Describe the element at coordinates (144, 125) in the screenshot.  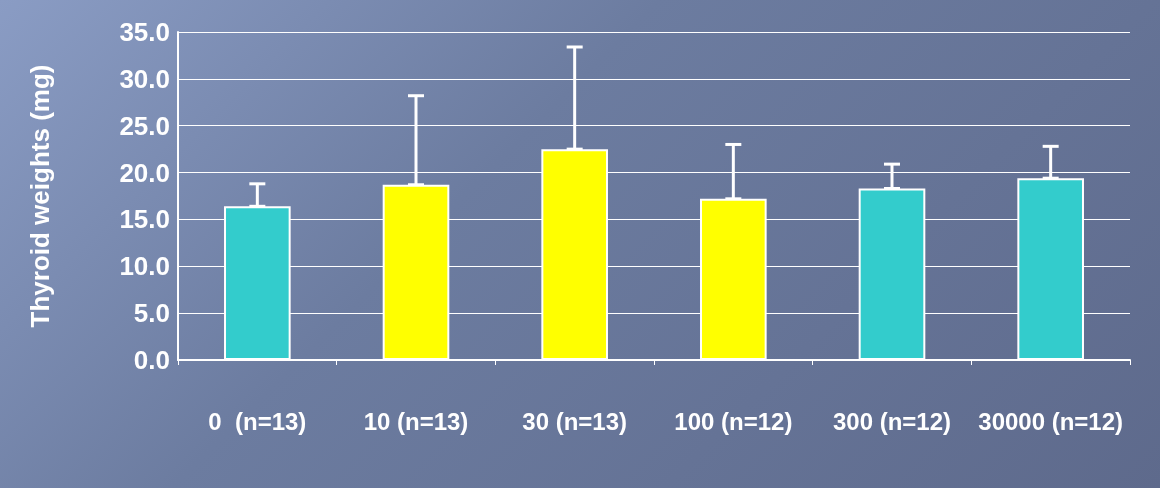
I see `y-tick-label: 25.0` at that location.